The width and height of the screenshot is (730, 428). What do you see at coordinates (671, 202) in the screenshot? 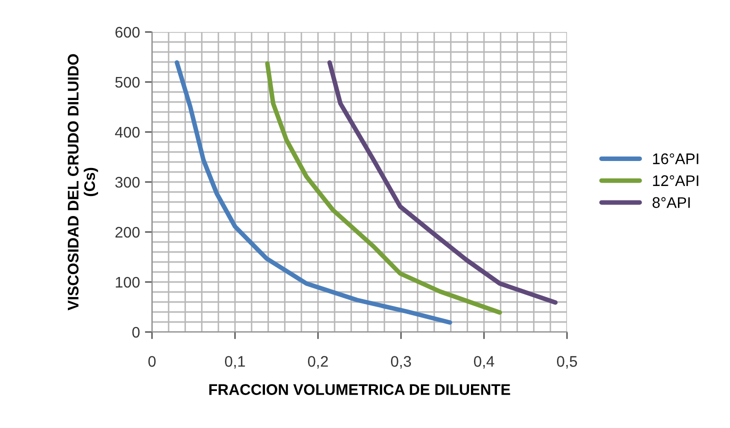
I see `legend-label: 8°API` at bounding box center [671, 202].